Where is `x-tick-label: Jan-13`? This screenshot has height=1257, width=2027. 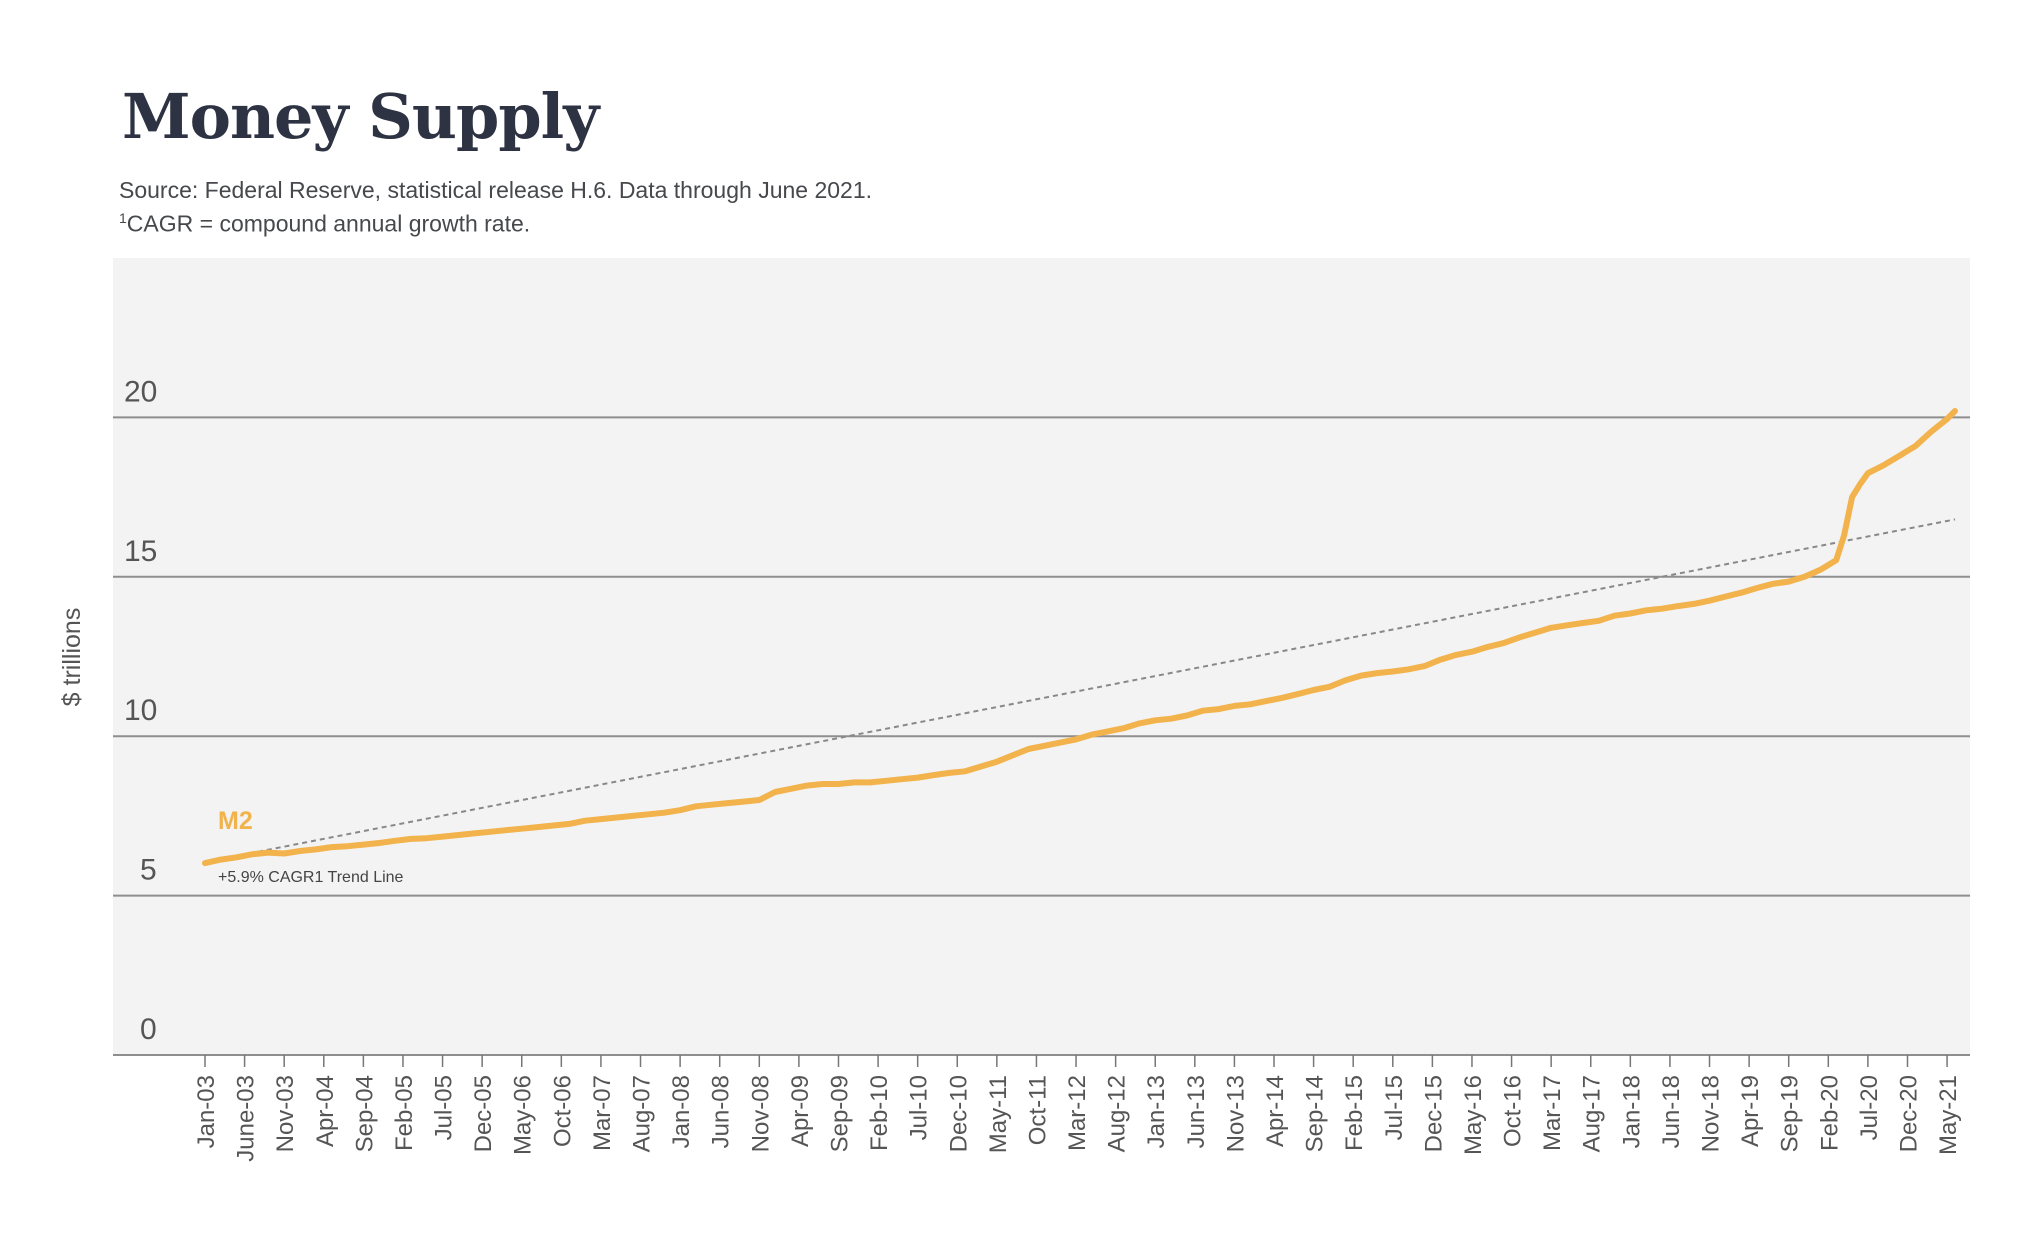
x-tick-label: Jan-13 is located at coordinates (1156, 1111).